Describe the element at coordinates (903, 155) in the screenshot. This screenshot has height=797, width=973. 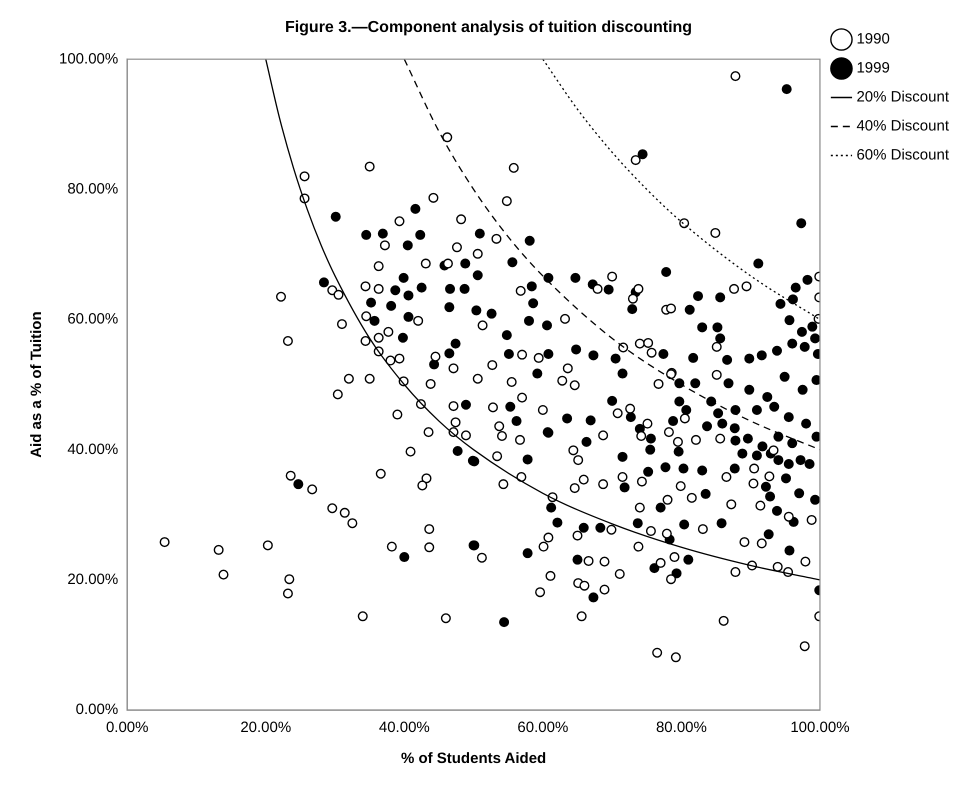
I see `legend-label: 60% Discount` at that location.